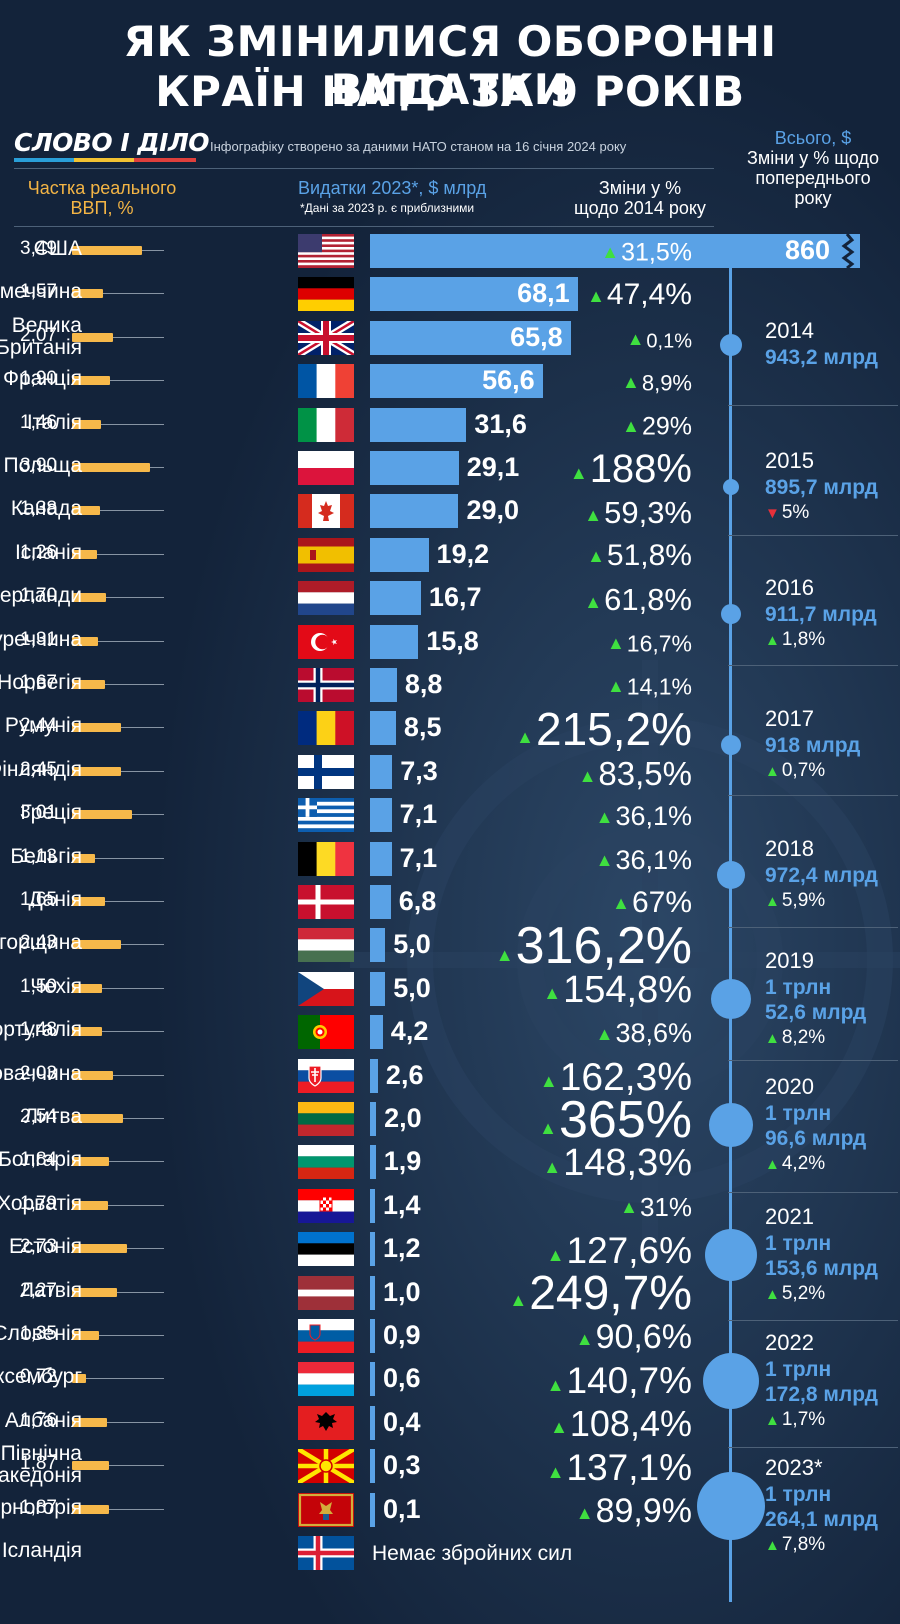 The height and width of the screenshot is (1624, 900). I want to click on timeline-change: ▲ 0,7%, so click(795, 771).